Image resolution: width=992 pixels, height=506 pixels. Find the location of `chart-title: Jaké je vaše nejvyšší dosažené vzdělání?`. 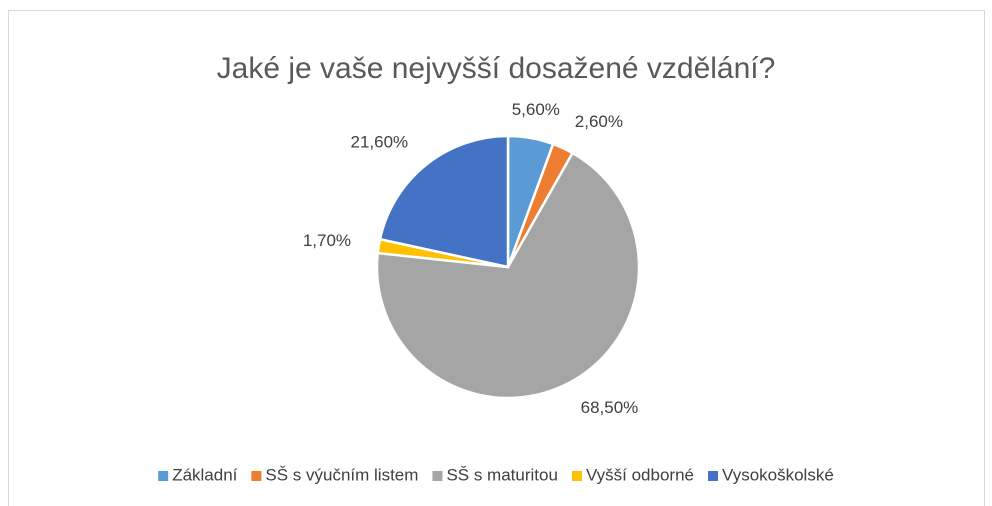

chart-title: Jaké je vaše nejvyšší dosažené vzdělání? is located at coordinates (496, 68).